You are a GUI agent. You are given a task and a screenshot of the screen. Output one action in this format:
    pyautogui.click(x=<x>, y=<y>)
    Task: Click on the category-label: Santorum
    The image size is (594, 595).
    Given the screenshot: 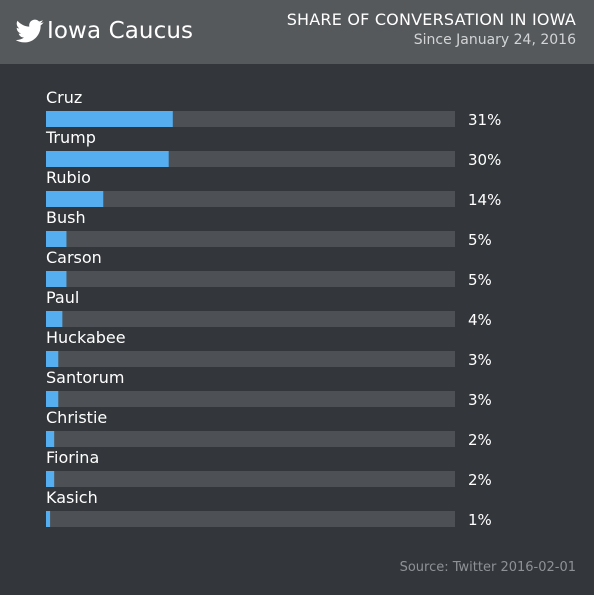 What is the action you would take?
    pyautogui.click(x=85, y=377)
    